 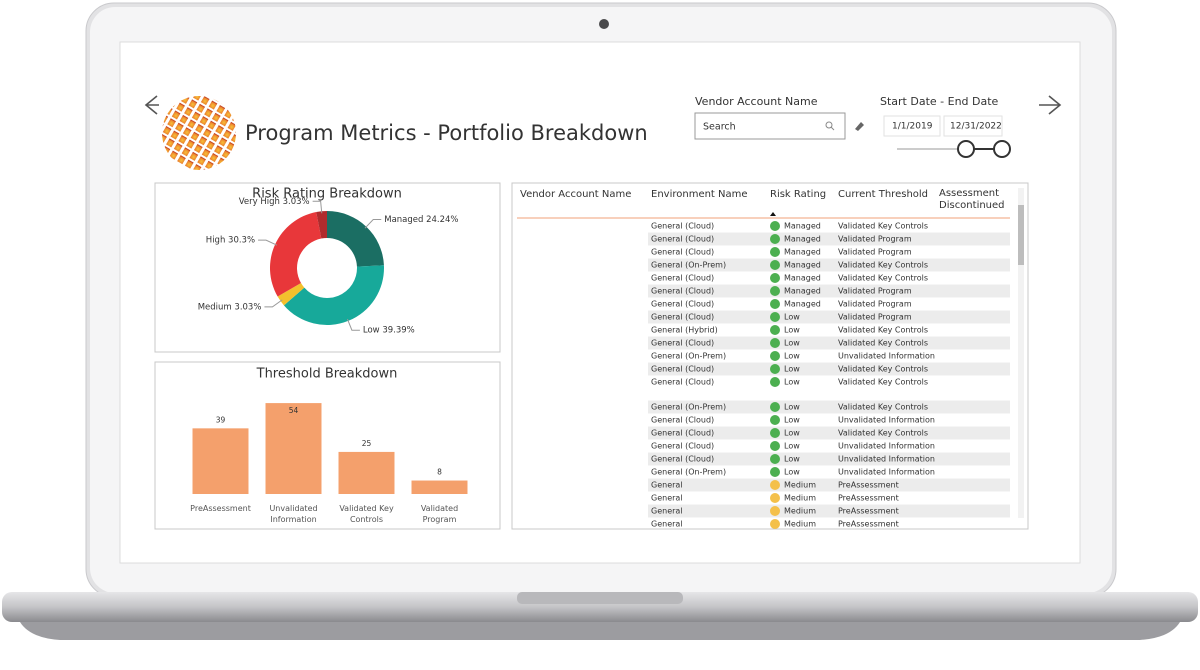 I want to click on cell: Unvalidated Information, so click(x=886, y=356).